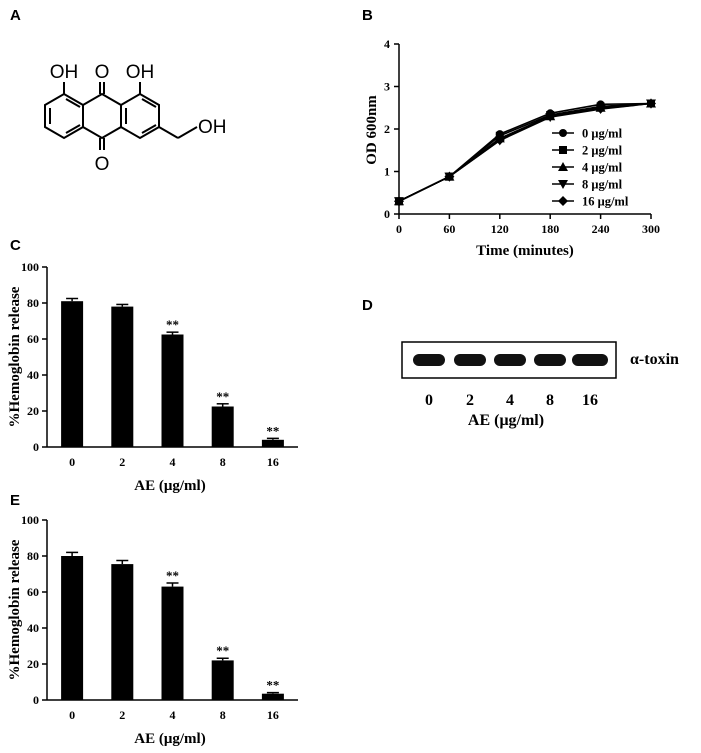 This screenshot has width=701, height=753. I want to click on blot-x-title: AE (μg/ml), so click(506, 420).